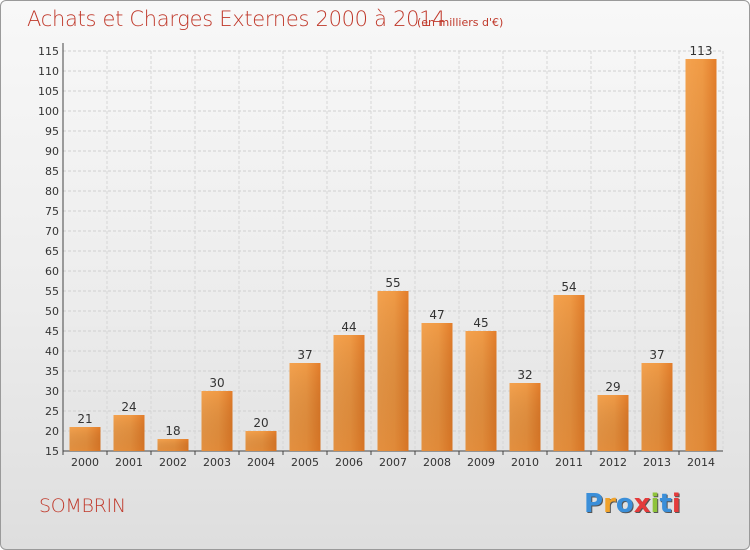  I want to click on bar-shade-2010, so click(525, 417).